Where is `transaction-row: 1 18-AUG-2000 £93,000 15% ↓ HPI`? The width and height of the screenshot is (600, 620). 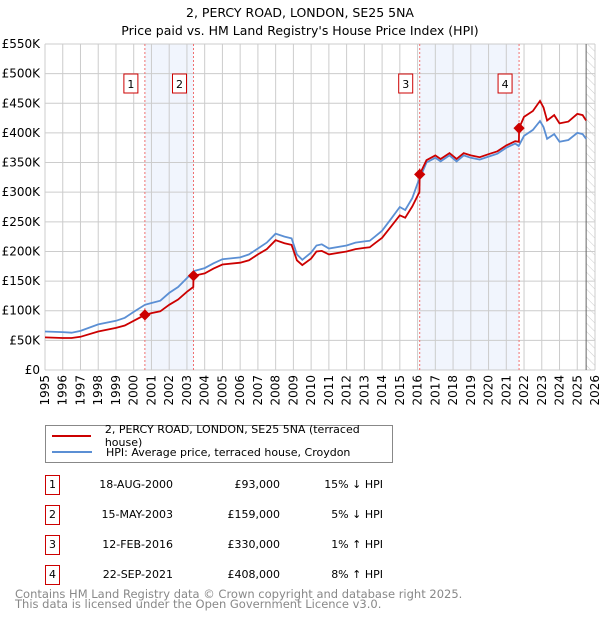 transaction-row: 1 18-AUG-2000 £93,000 15% ↓ HPI is located at coordinates (215, 485).